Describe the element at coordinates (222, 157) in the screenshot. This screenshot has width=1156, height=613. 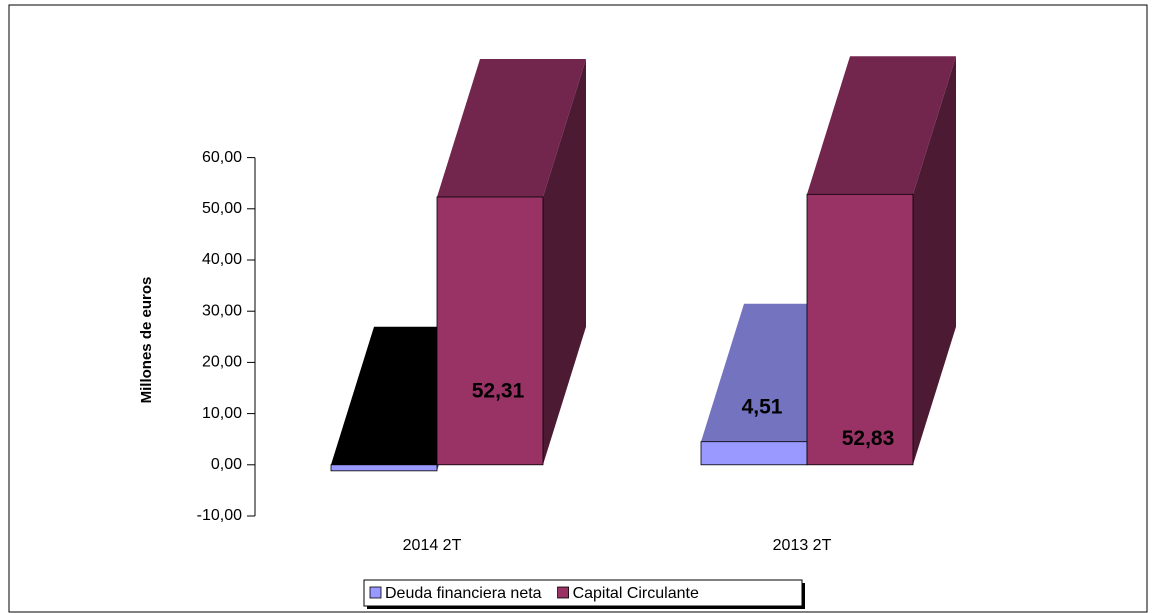
I see `y-tick-label: 60,00` at that location.